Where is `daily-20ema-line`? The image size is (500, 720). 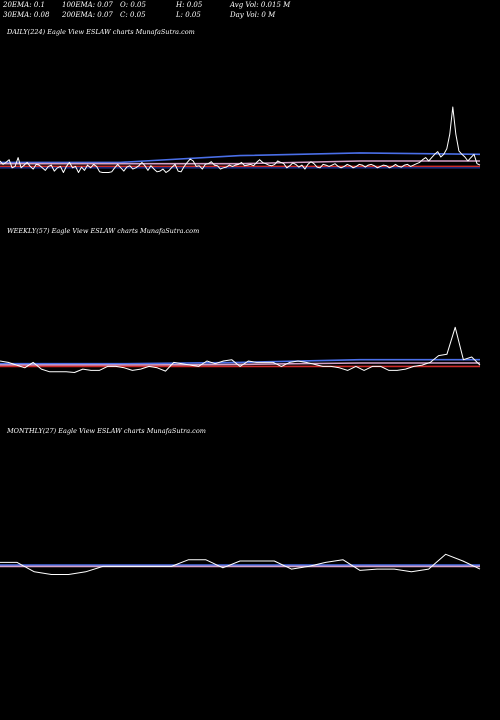
daily-20ema-line is located at coordinates (240, 158).